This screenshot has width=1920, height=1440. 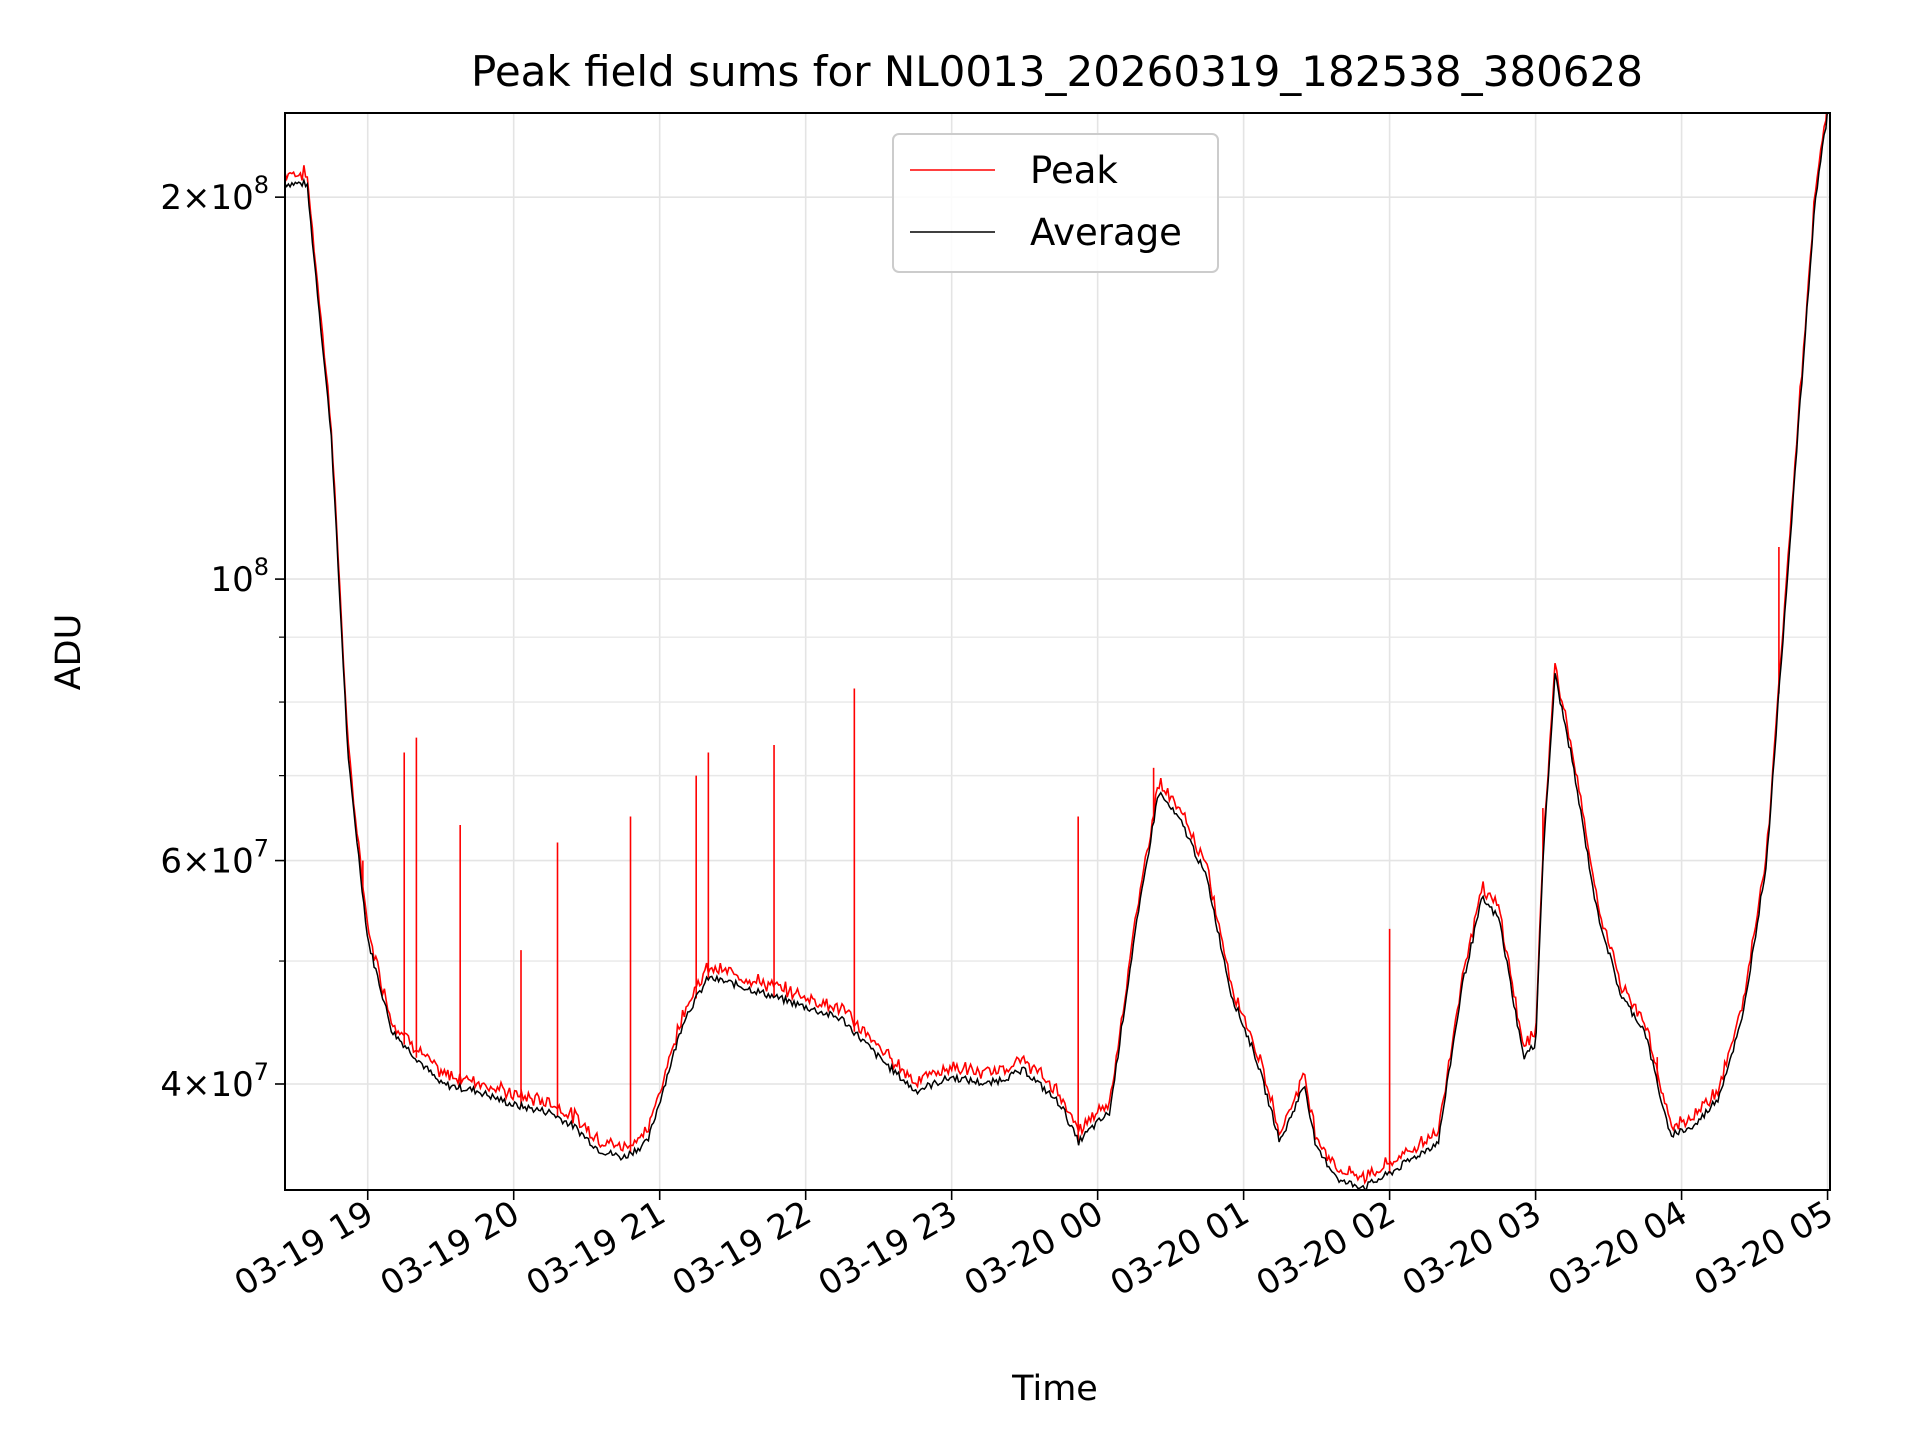 I want to click on y-axis-label: ADU, so click(x=69, y=652).